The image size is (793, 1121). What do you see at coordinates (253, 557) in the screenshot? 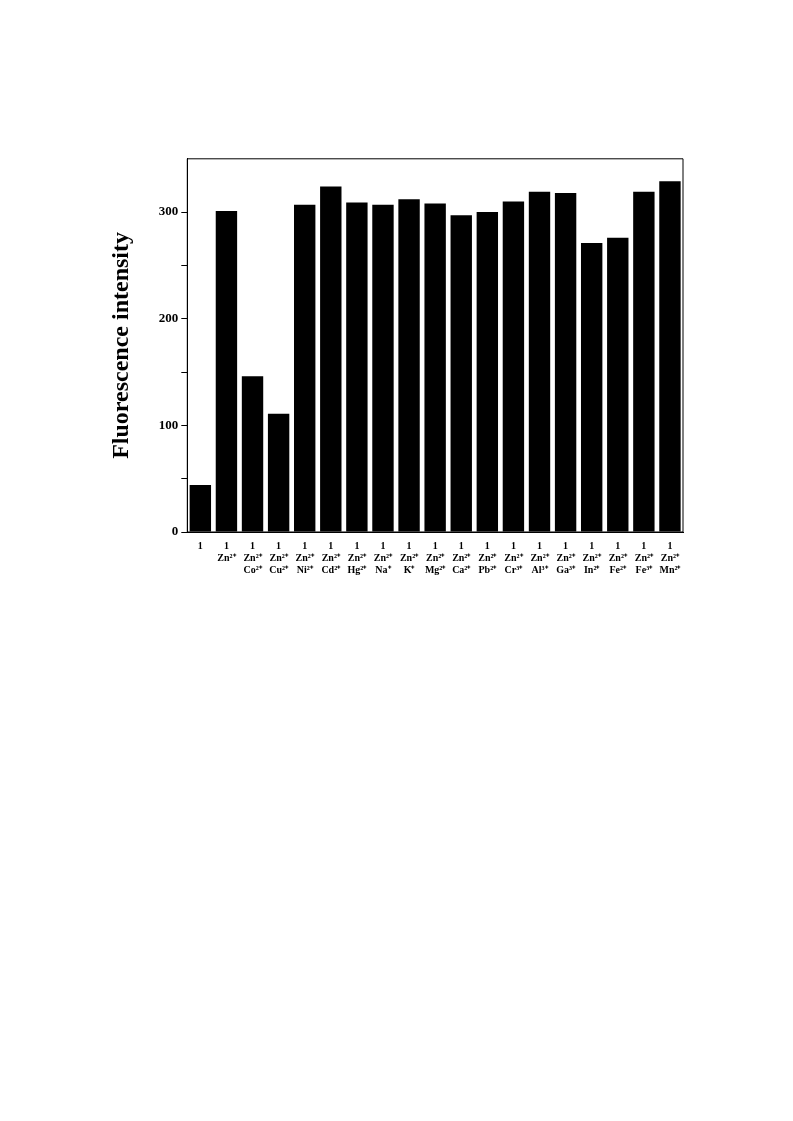
I see `x-tick-label: 1 Zn²⁺ Co²⁺` at bounding box center [253, 557].